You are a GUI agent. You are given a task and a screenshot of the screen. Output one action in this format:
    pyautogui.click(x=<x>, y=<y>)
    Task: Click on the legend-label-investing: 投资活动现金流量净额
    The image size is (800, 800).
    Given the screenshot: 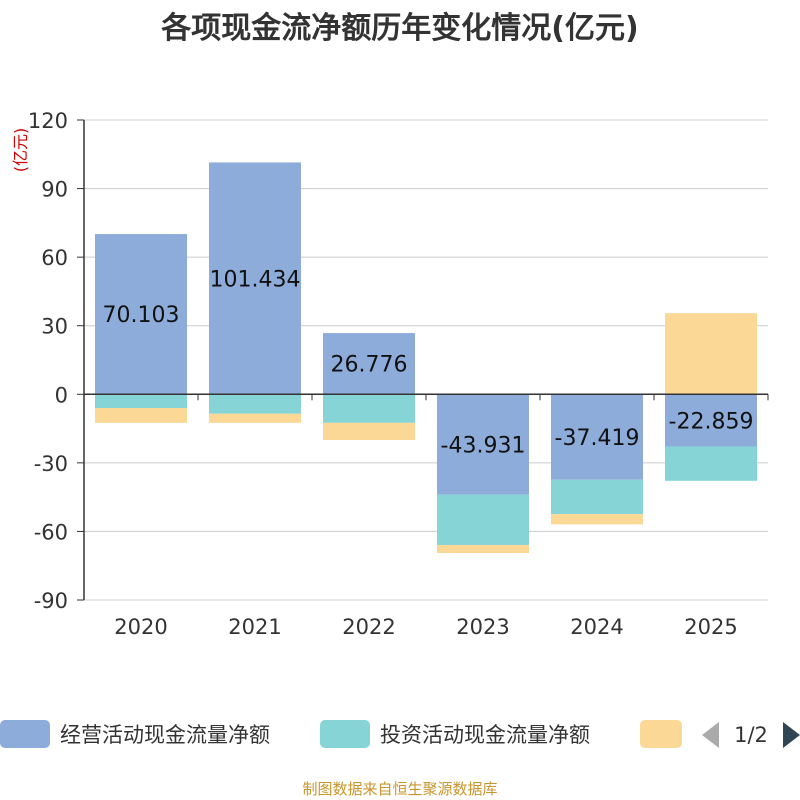 What is the action you would take?
    pyautogui.click(x=485, y=735)
    